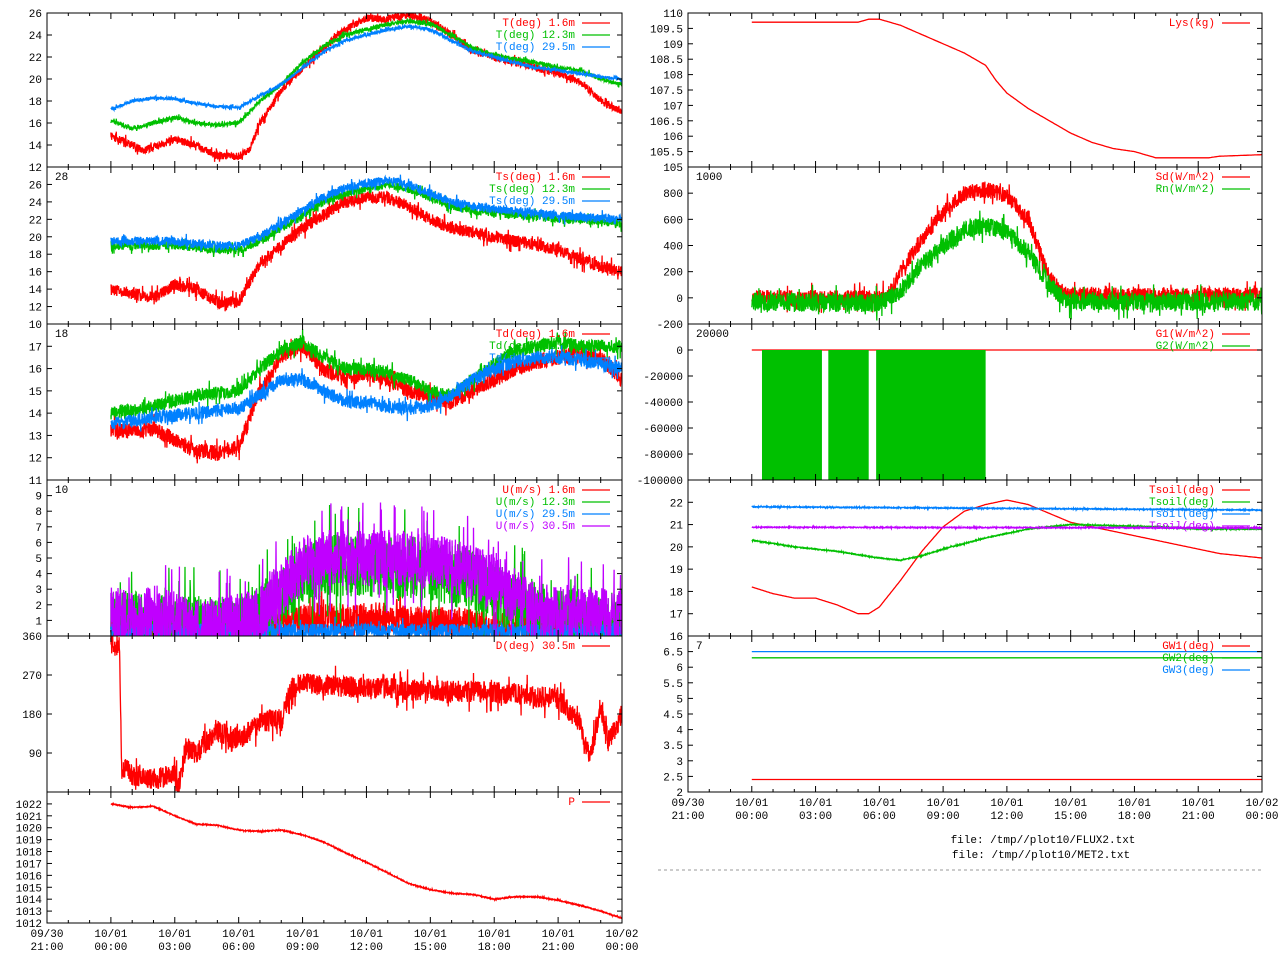 The width and height of the screenshot is (1280, 960). What do you see at coordinates (673, 138) in the screenshot?
I see `y-tick-label: 106` at bounding box center [673, 138].